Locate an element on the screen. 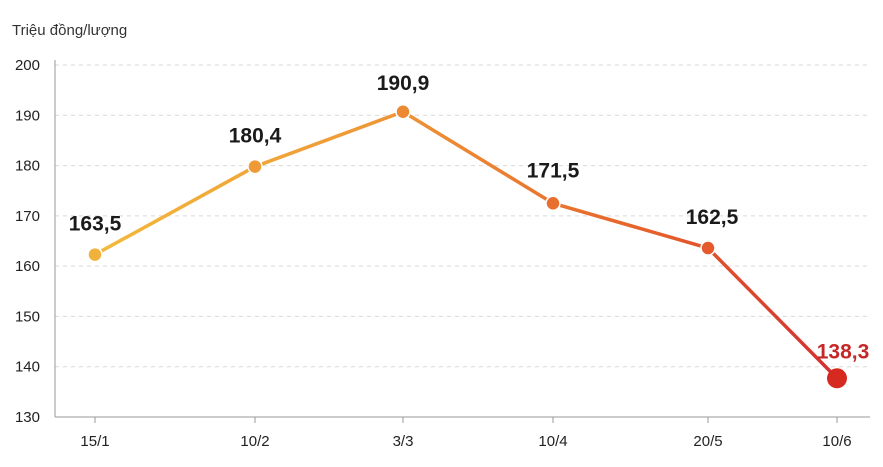 The height and width of the screenshot is (467, 883). data-label: 180,4 is located at coordinates (255, 136).